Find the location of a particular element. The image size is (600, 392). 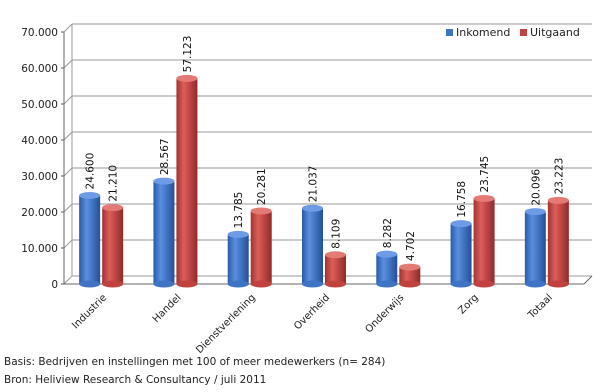

bar-uitgaand-overheid is located at coordinates (335, 269).